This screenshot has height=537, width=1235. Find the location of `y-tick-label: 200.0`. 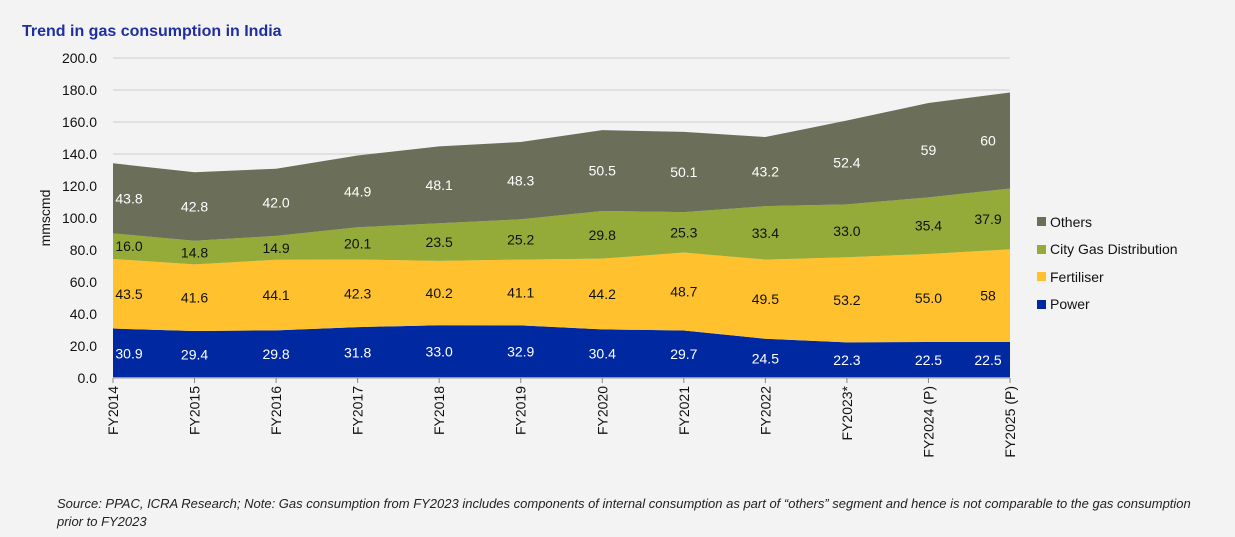

y-tick-label: 200.0 is located at coordinates (79, 58).